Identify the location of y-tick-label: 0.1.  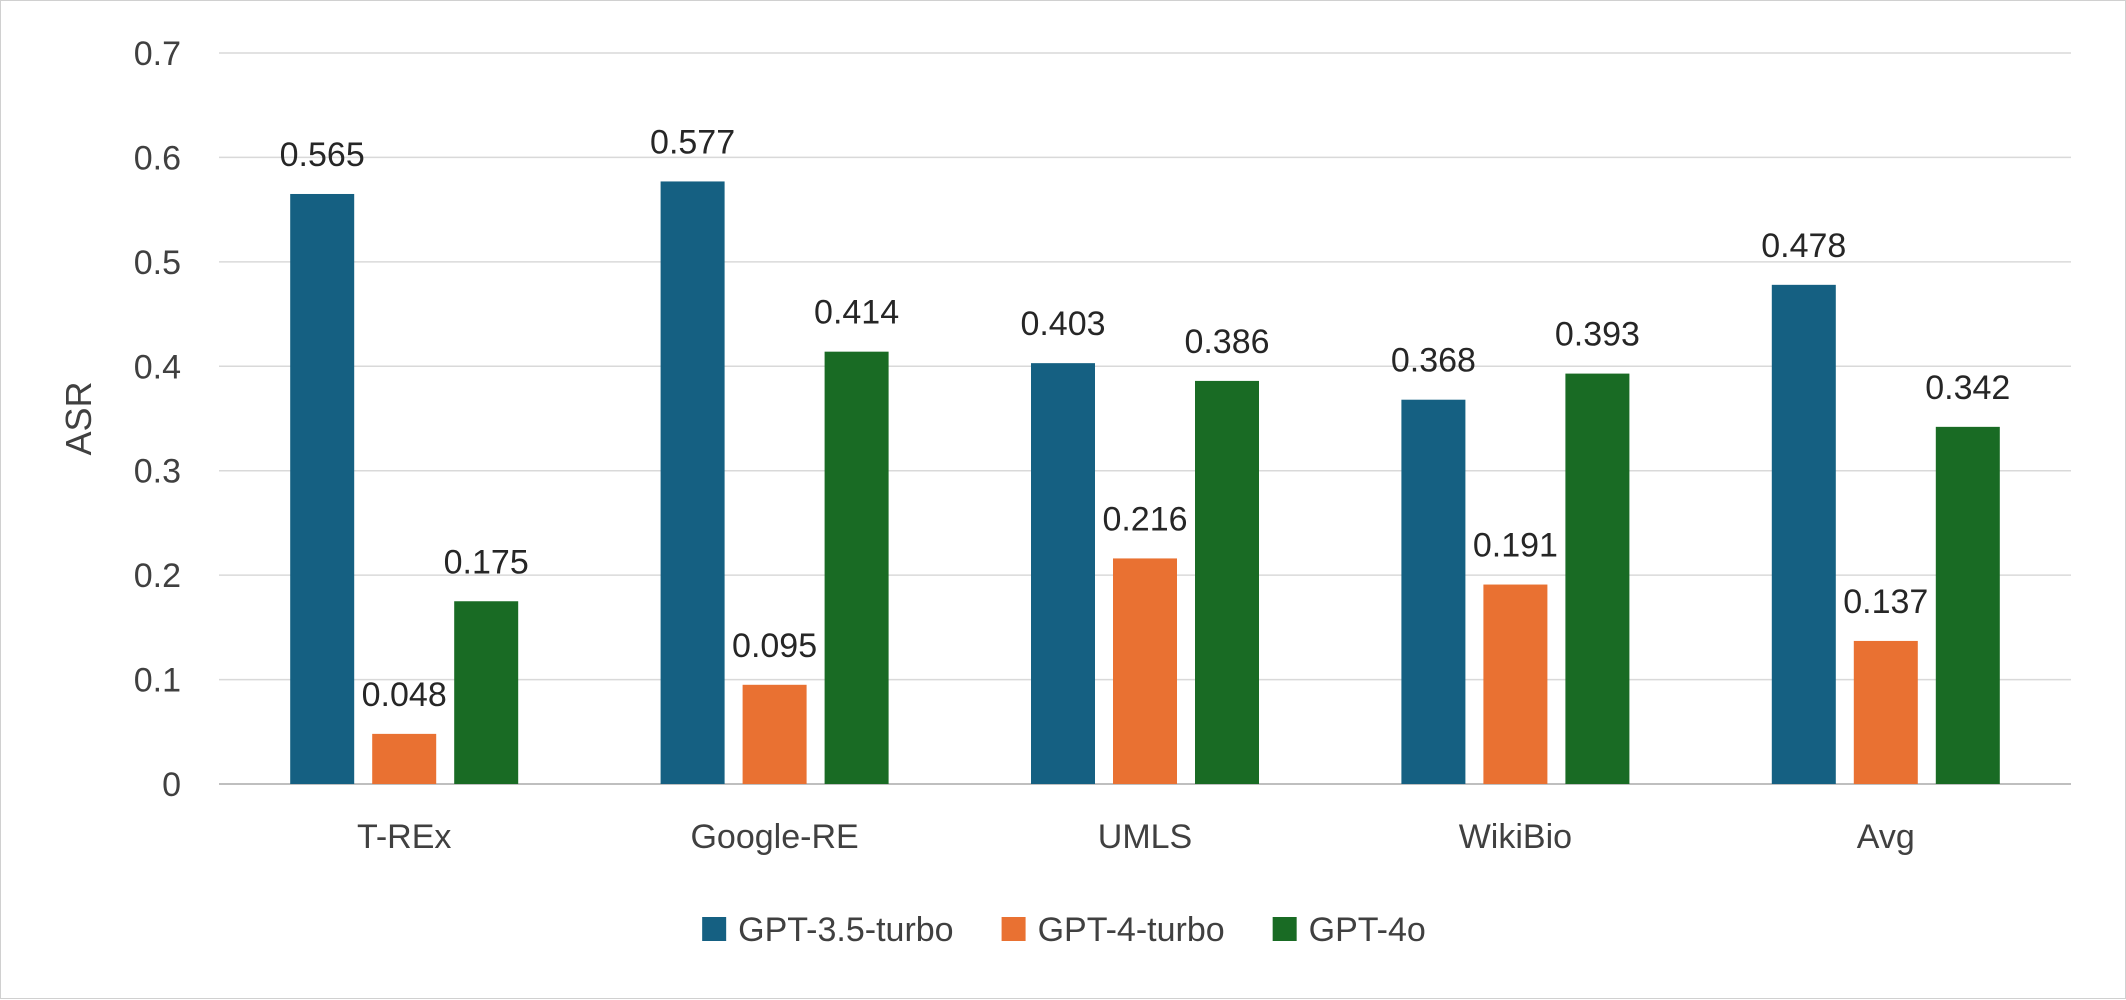
(157, 681).